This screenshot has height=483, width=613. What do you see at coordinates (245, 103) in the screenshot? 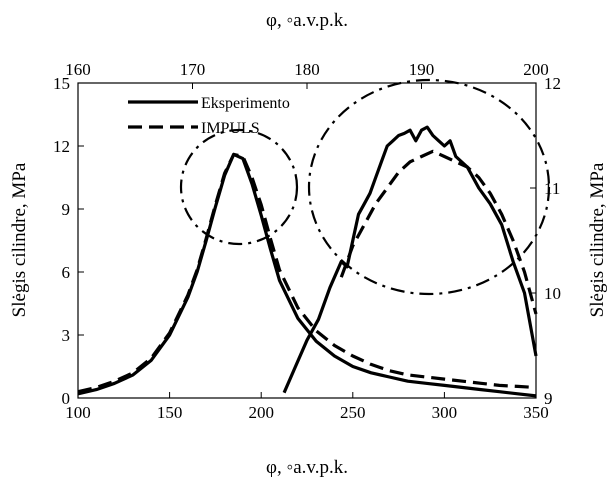
I see `legend-label-eksperimento: Eksperimento` at bounding box center [245, 103].